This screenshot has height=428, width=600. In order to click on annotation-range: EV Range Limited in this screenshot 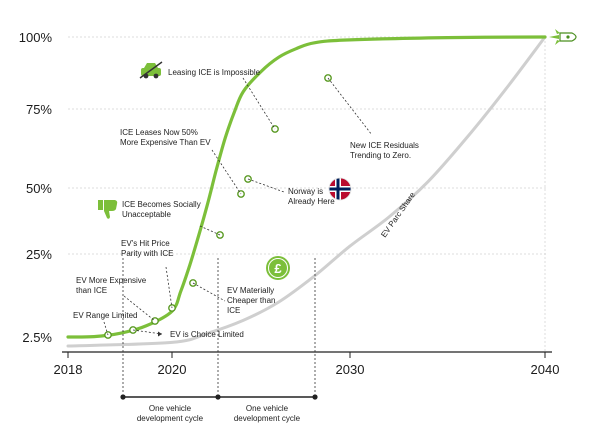, I will do `click(105, 315)`.